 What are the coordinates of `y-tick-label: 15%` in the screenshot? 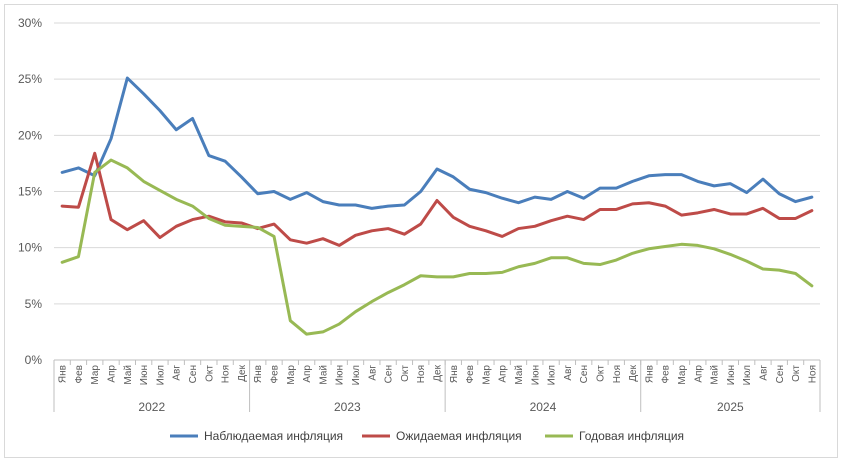 It's located at (30, 192).